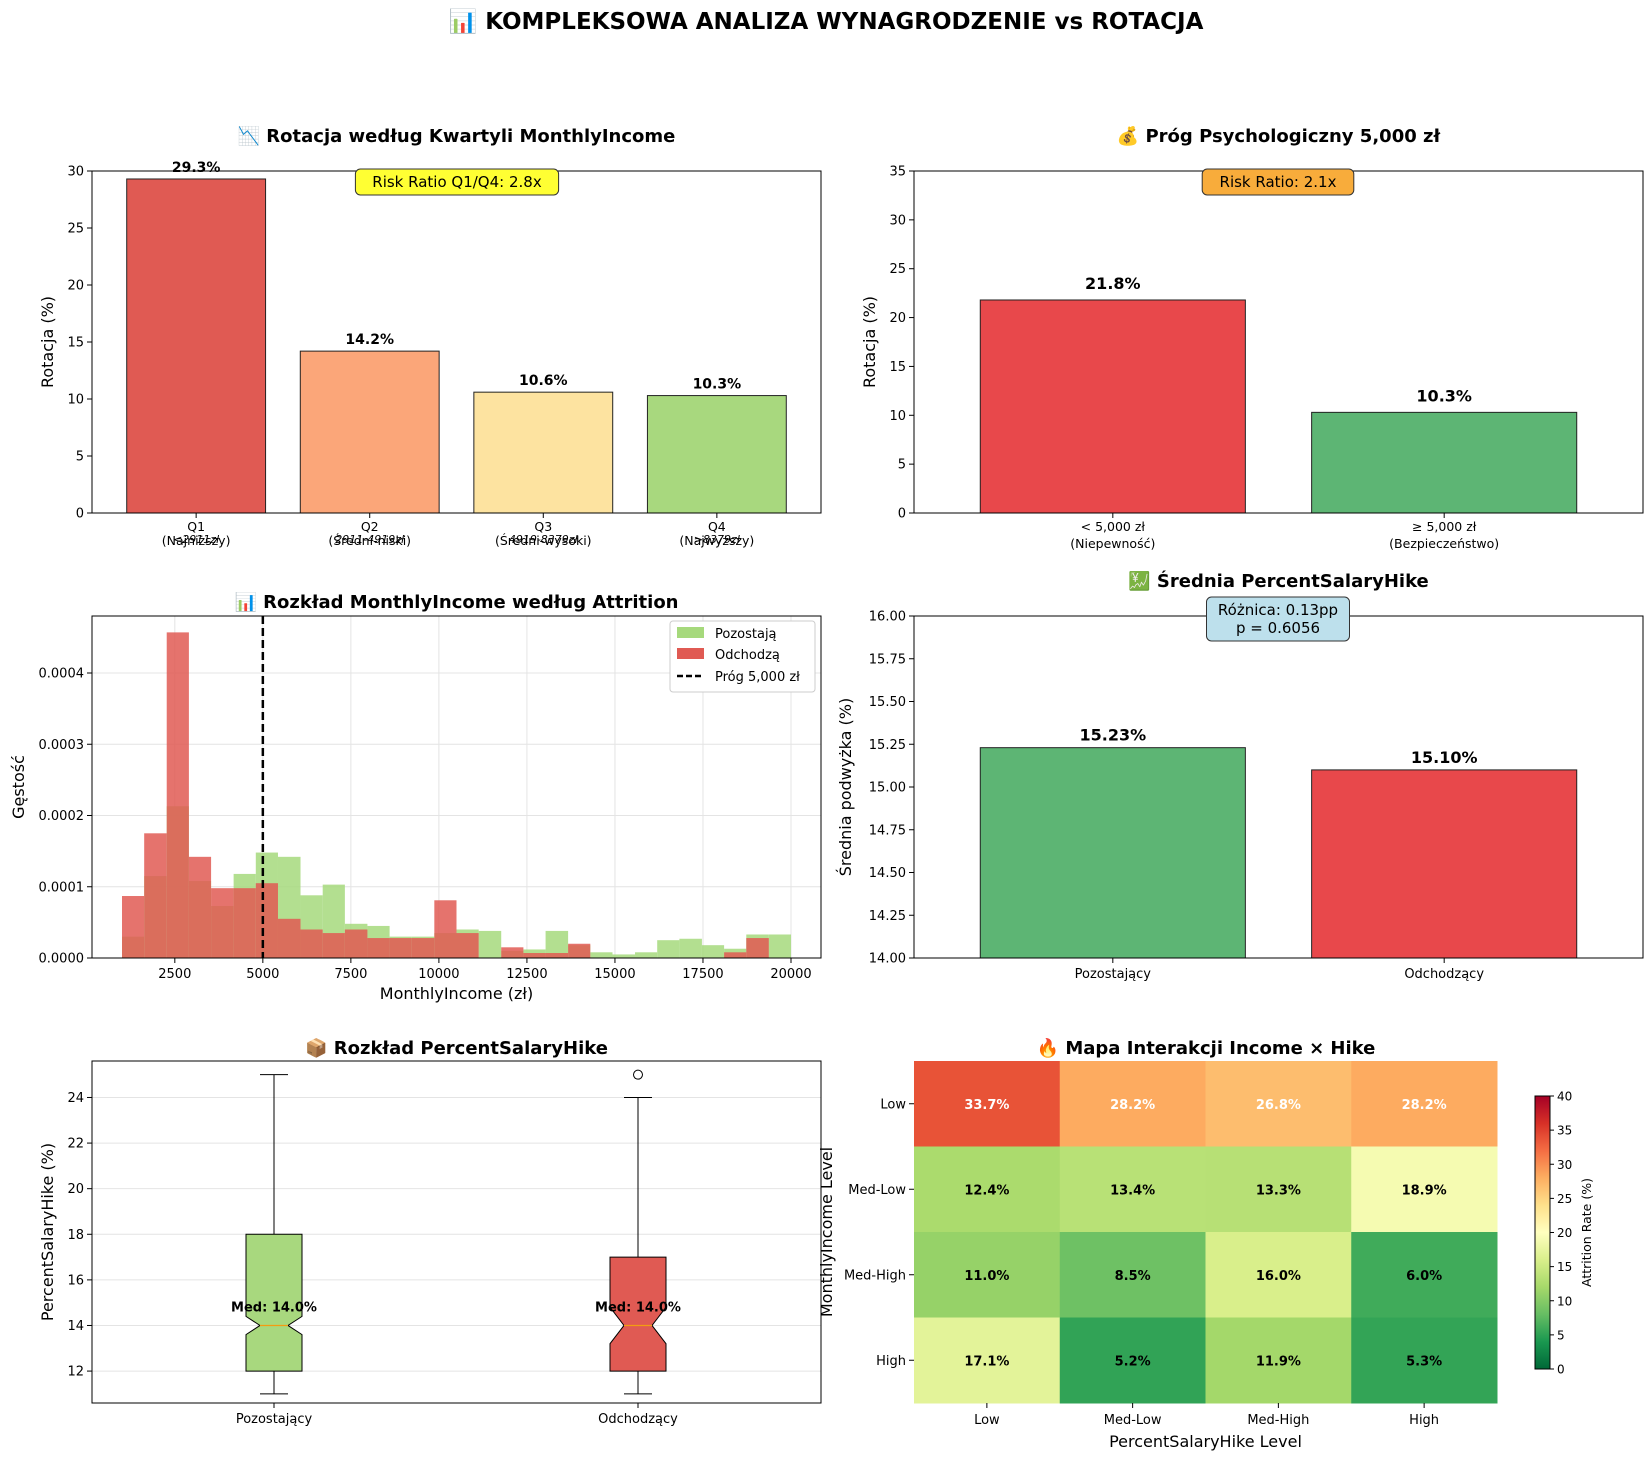 The image size is (1652, 1459). Describe the element at coordinates (75, 1280) in the screenshot. I see `y-tick-label: 16` at that location.